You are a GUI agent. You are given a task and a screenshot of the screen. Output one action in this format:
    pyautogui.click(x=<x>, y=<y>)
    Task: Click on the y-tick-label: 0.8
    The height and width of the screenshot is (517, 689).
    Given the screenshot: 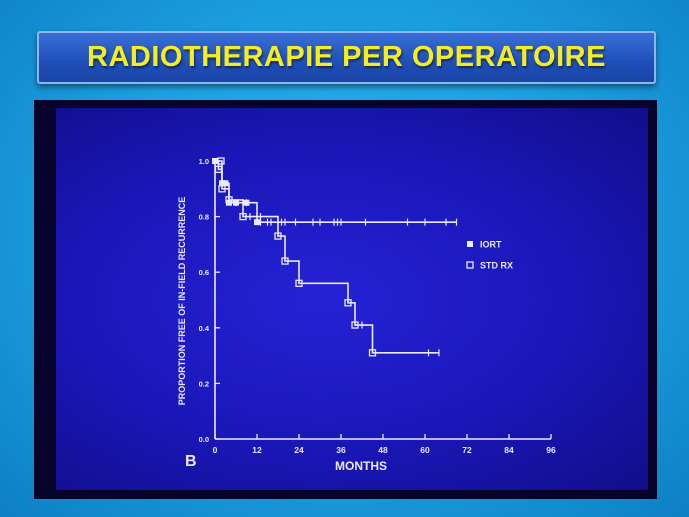 What is the action you would take?
    pyautogui.click(x=204, y=217)
    